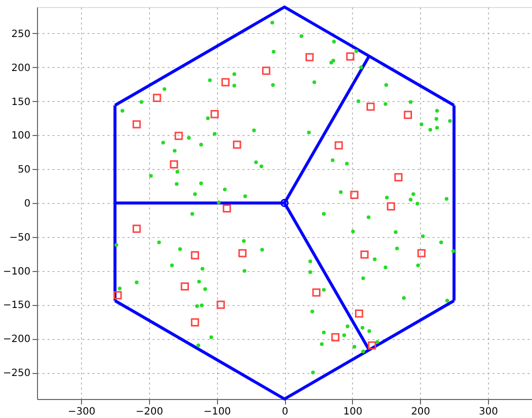 This screenshot has width=532, height=418. Describe the element at coordinates (19, 238) in the screenshot. I see `y-tick-label: −50` at that location.